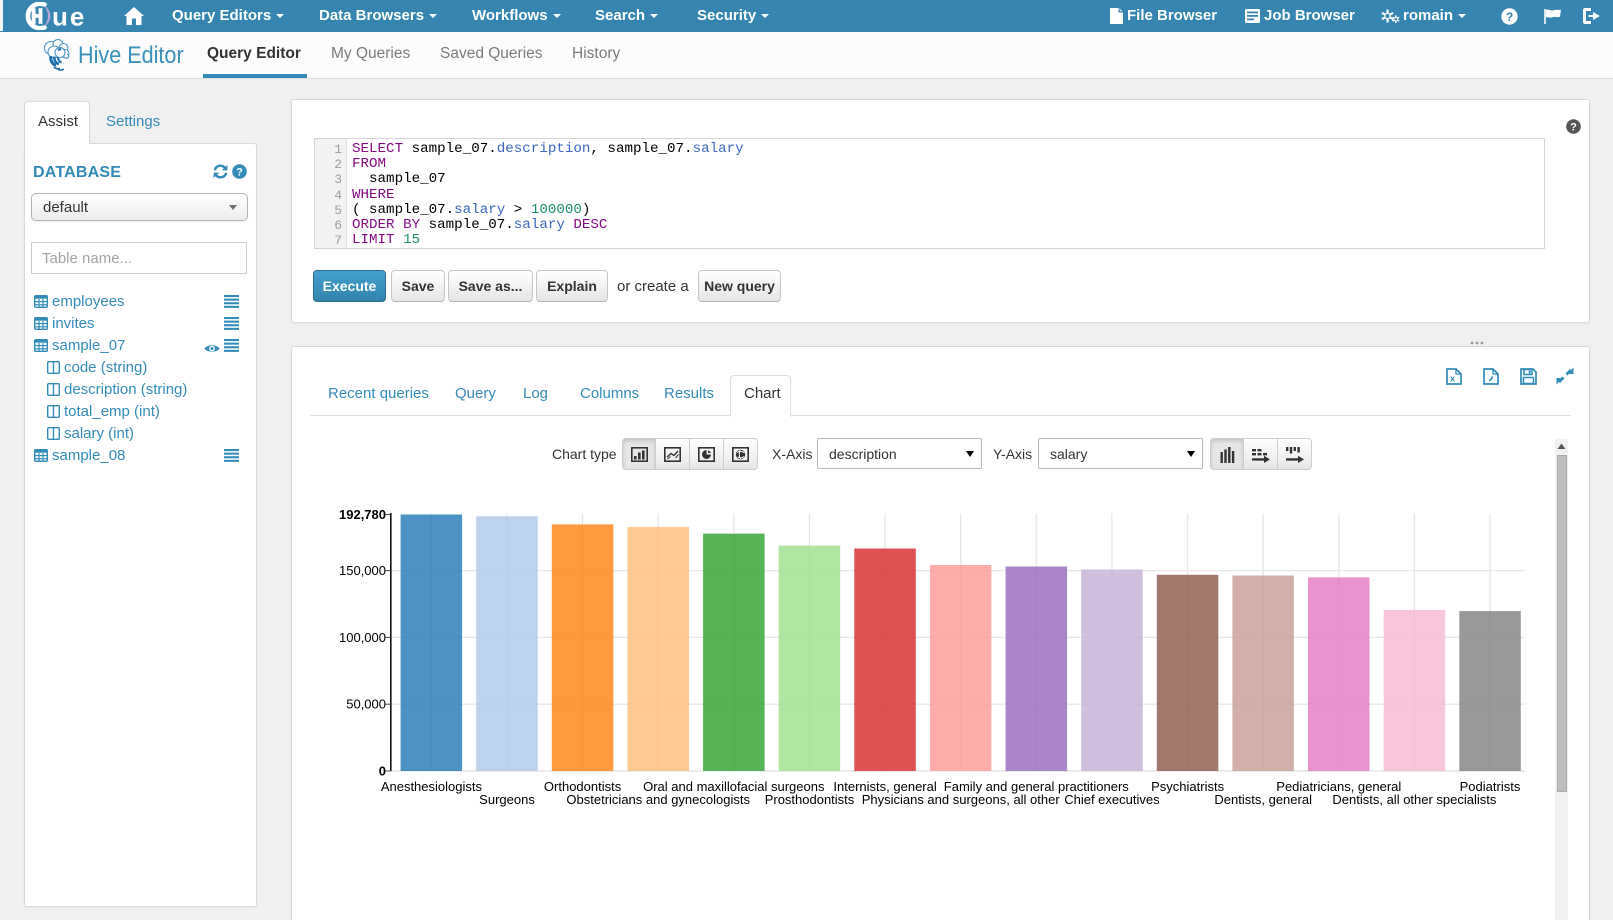 The height and width of the screenshot is (920, 1613). I want to click on svg-text: 50,000, so click(366, 704).